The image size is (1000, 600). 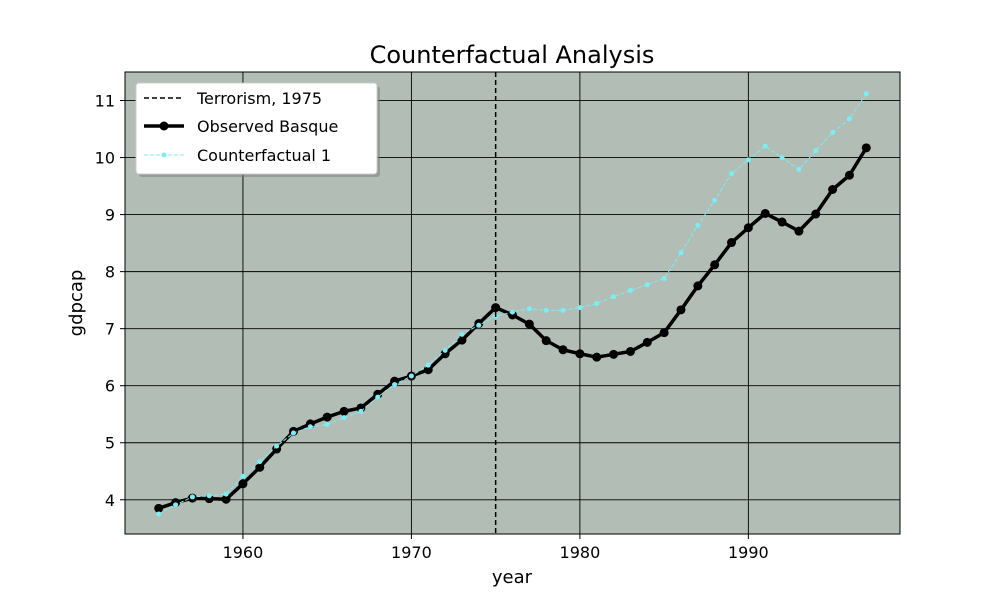 What do you see at coordinates (76, 303) in the screenshot?
I see `y-axis-label: gdpcap` at bounding box center [76, 303].